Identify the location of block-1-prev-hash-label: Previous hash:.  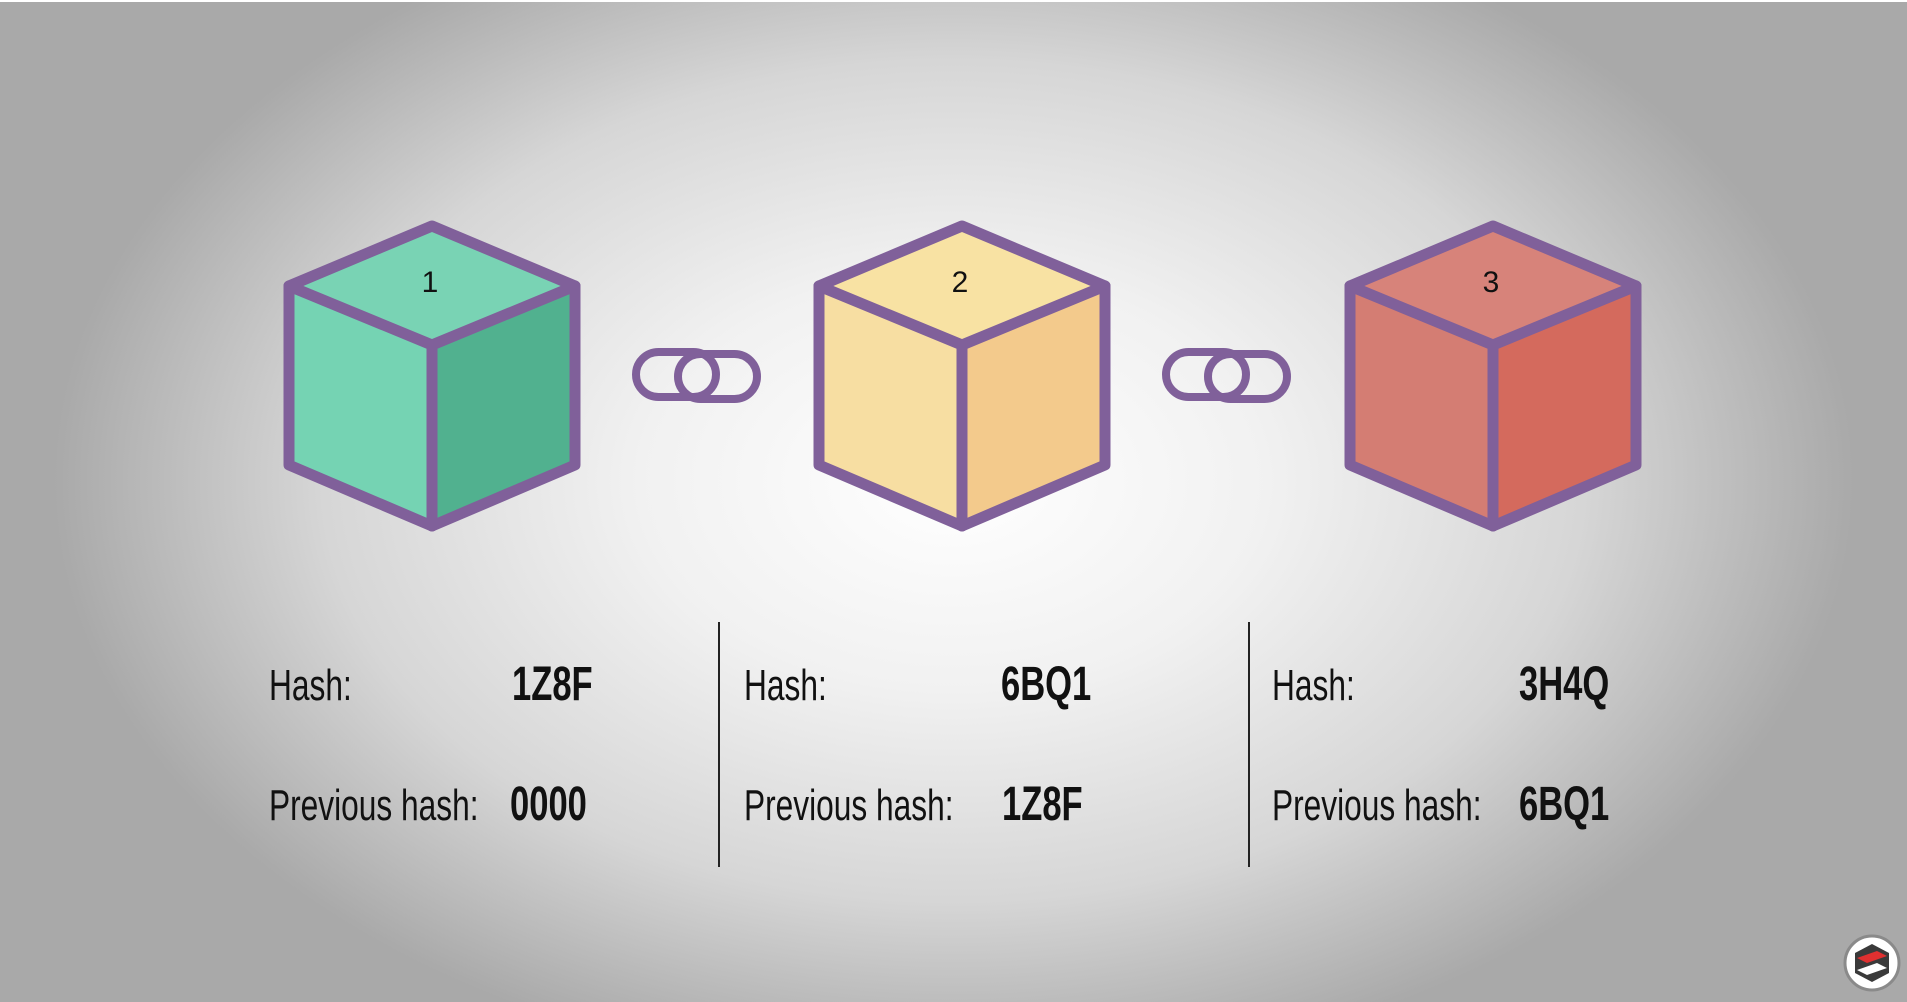
(374, 805).